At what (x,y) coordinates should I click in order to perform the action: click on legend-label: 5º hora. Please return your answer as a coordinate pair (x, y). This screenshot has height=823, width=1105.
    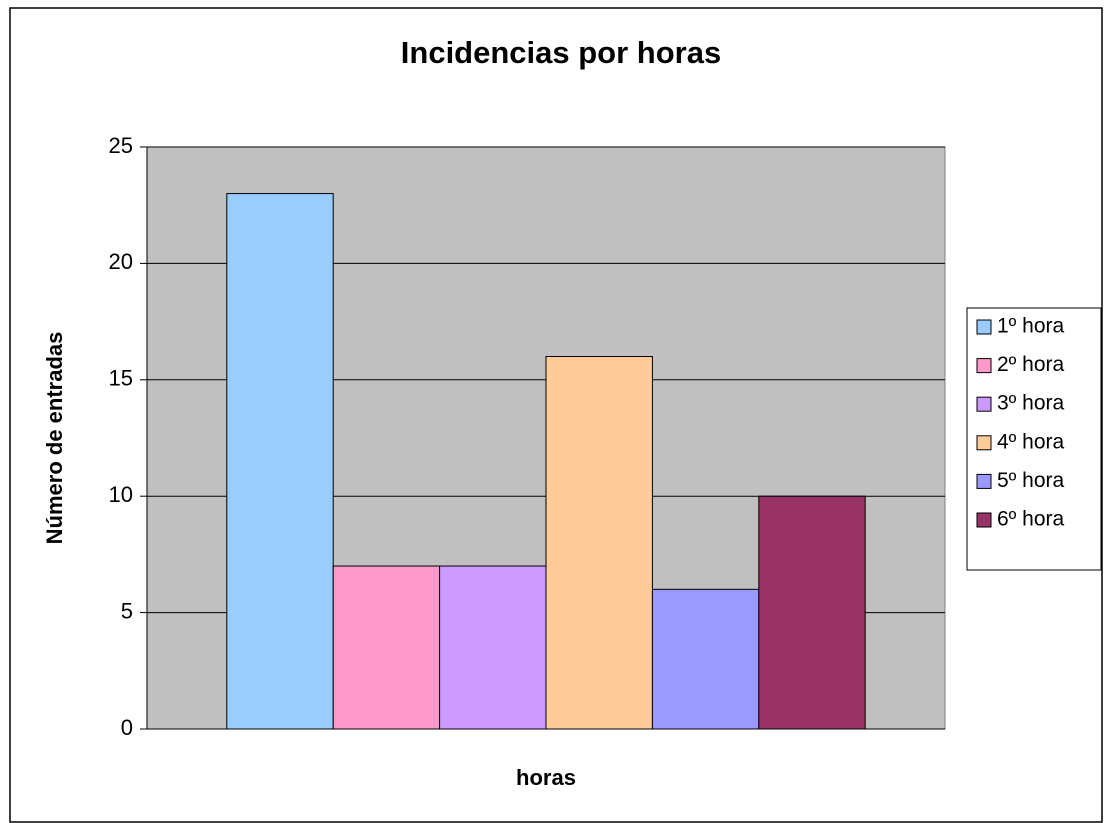
    Looking at the image, I should click on (1031, 480).